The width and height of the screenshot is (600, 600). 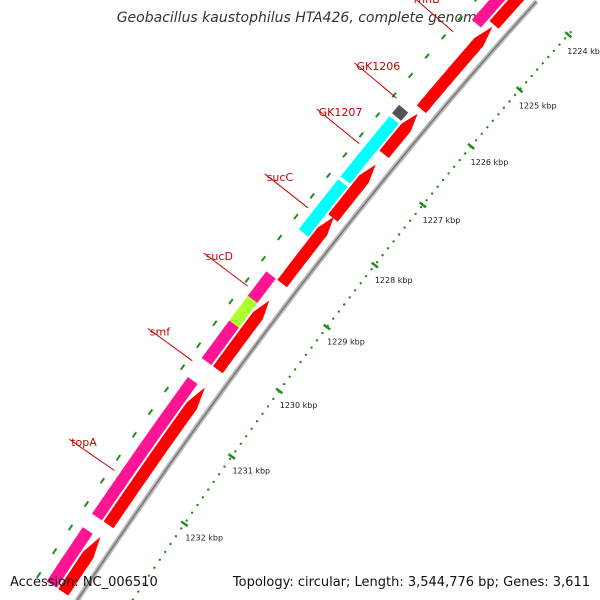 I want to click on kbp-tick-label: 1228 kbp, so click(x=394, y=280).